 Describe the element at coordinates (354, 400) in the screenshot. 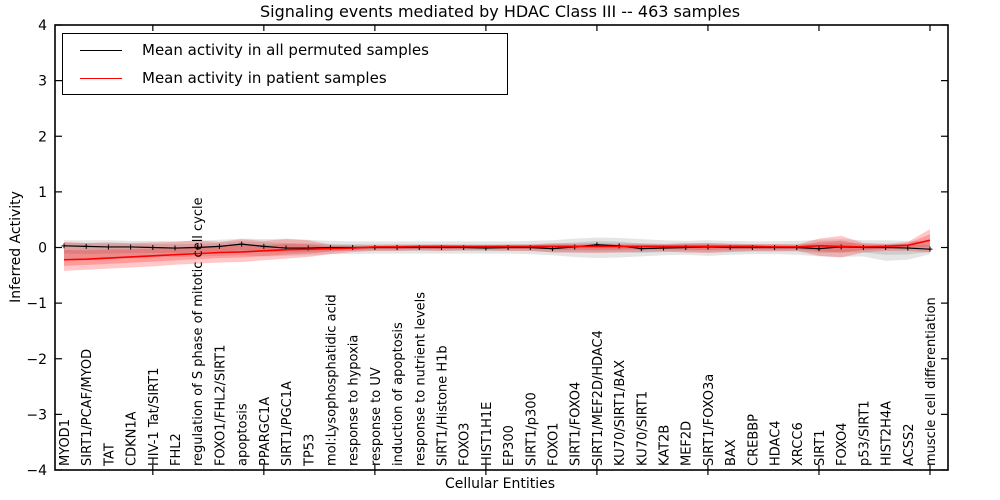

I see `x-tick-label: response to hypoxia` at that location.